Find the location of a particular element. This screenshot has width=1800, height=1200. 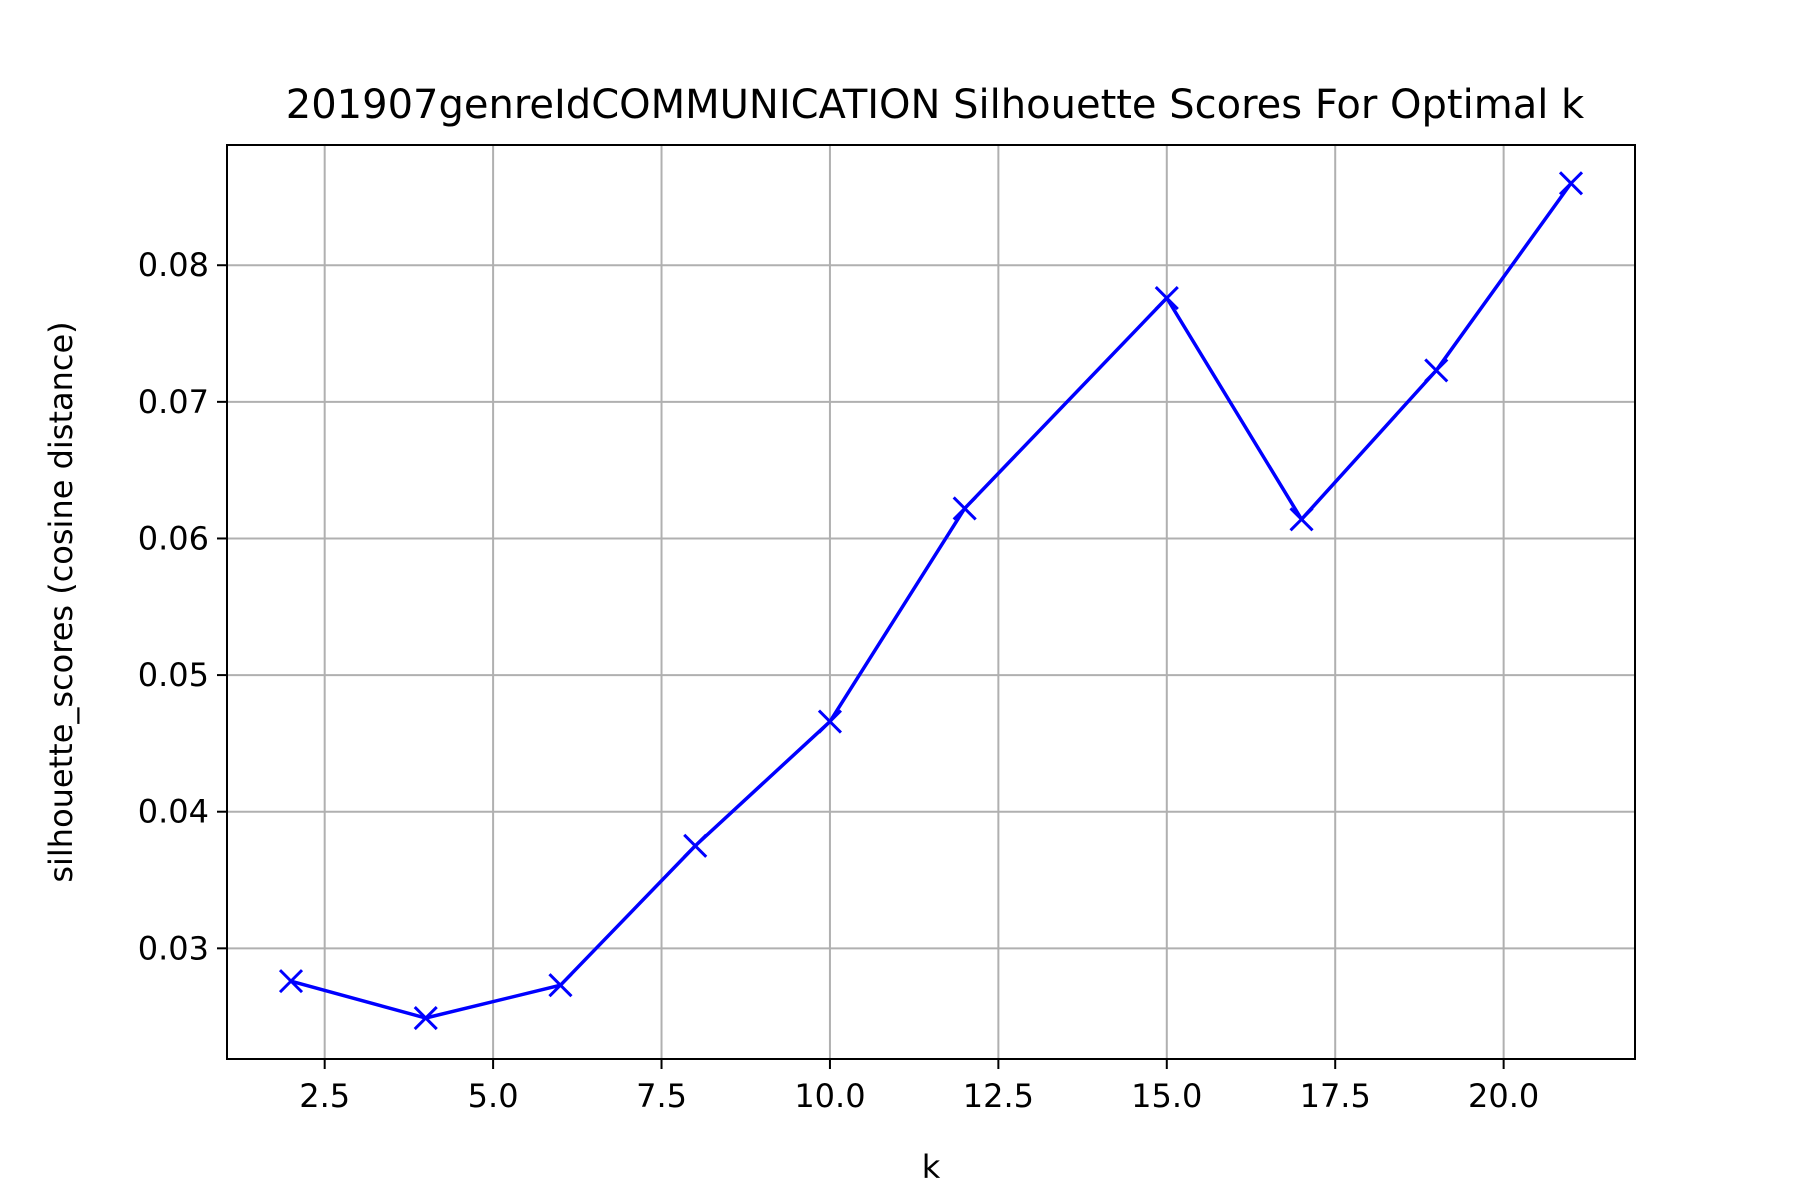

y-tick-label: 0.06 is located at coordinates (173, 538).